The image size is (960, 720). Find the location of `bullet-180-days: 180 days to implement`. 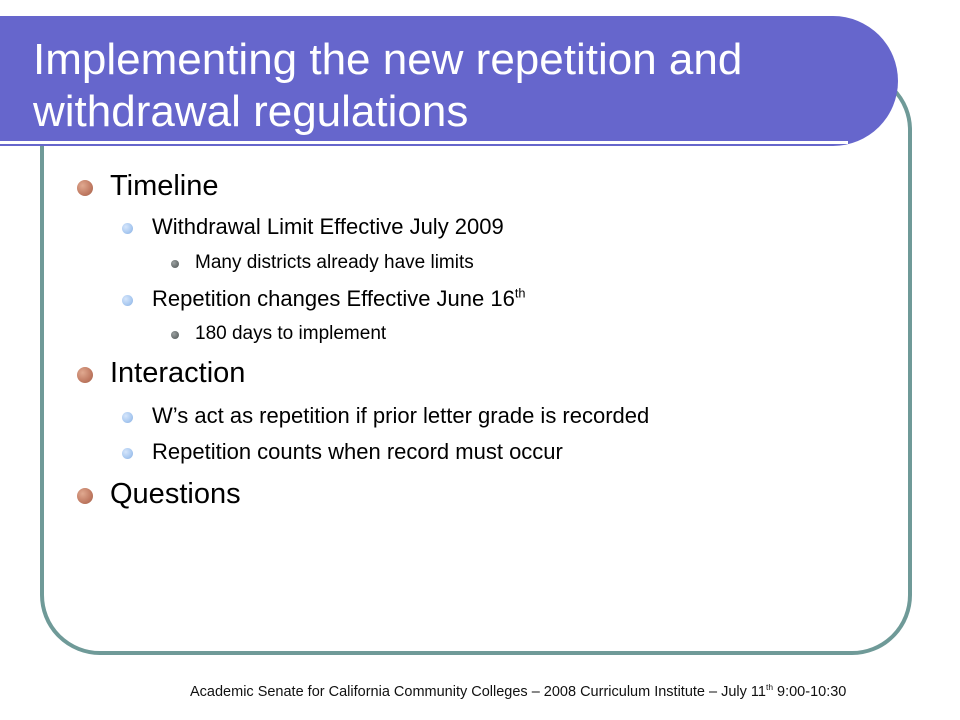

bullet-180-days: 180 days to implement is located at coordinates (279, 334).